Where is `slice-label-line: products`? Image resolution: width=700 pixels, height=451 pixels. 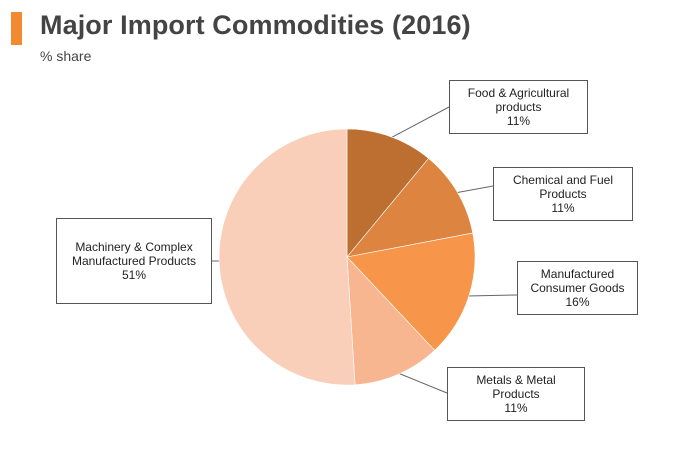
slice-label-line: products is located at coordinates (518, 107).